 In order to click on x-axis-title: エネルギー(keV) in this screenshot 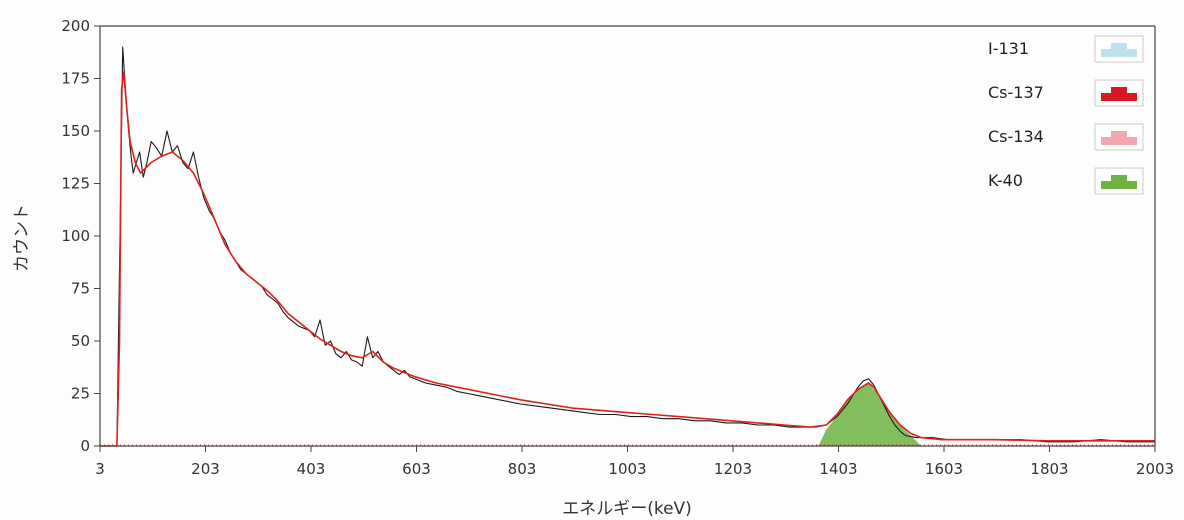, I will do `click(627, 509)`.